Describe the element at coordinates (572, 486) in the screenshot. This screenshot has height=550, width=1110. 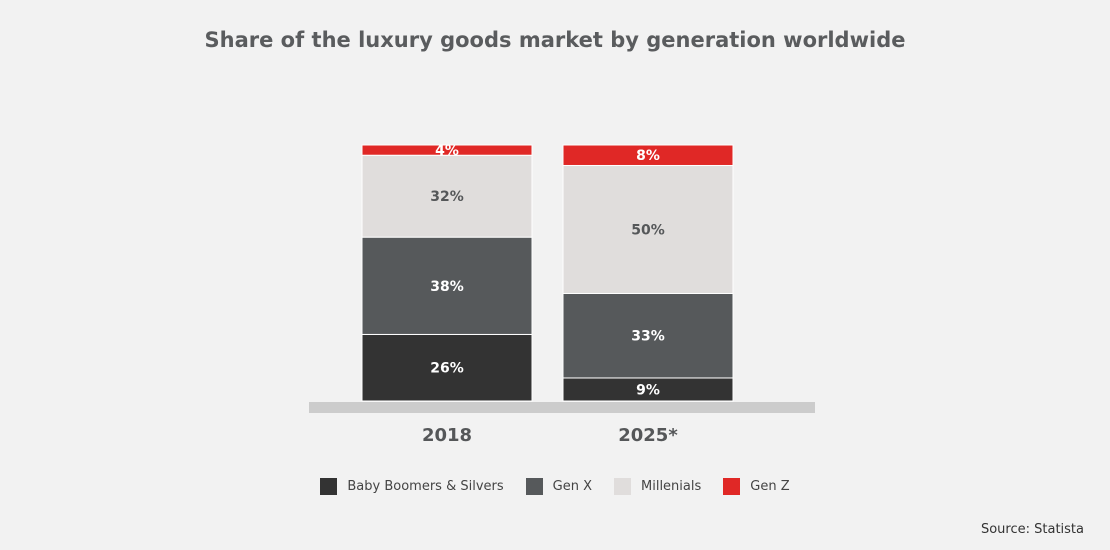
I see `legend-label-gen-x: Gen X` at that location.